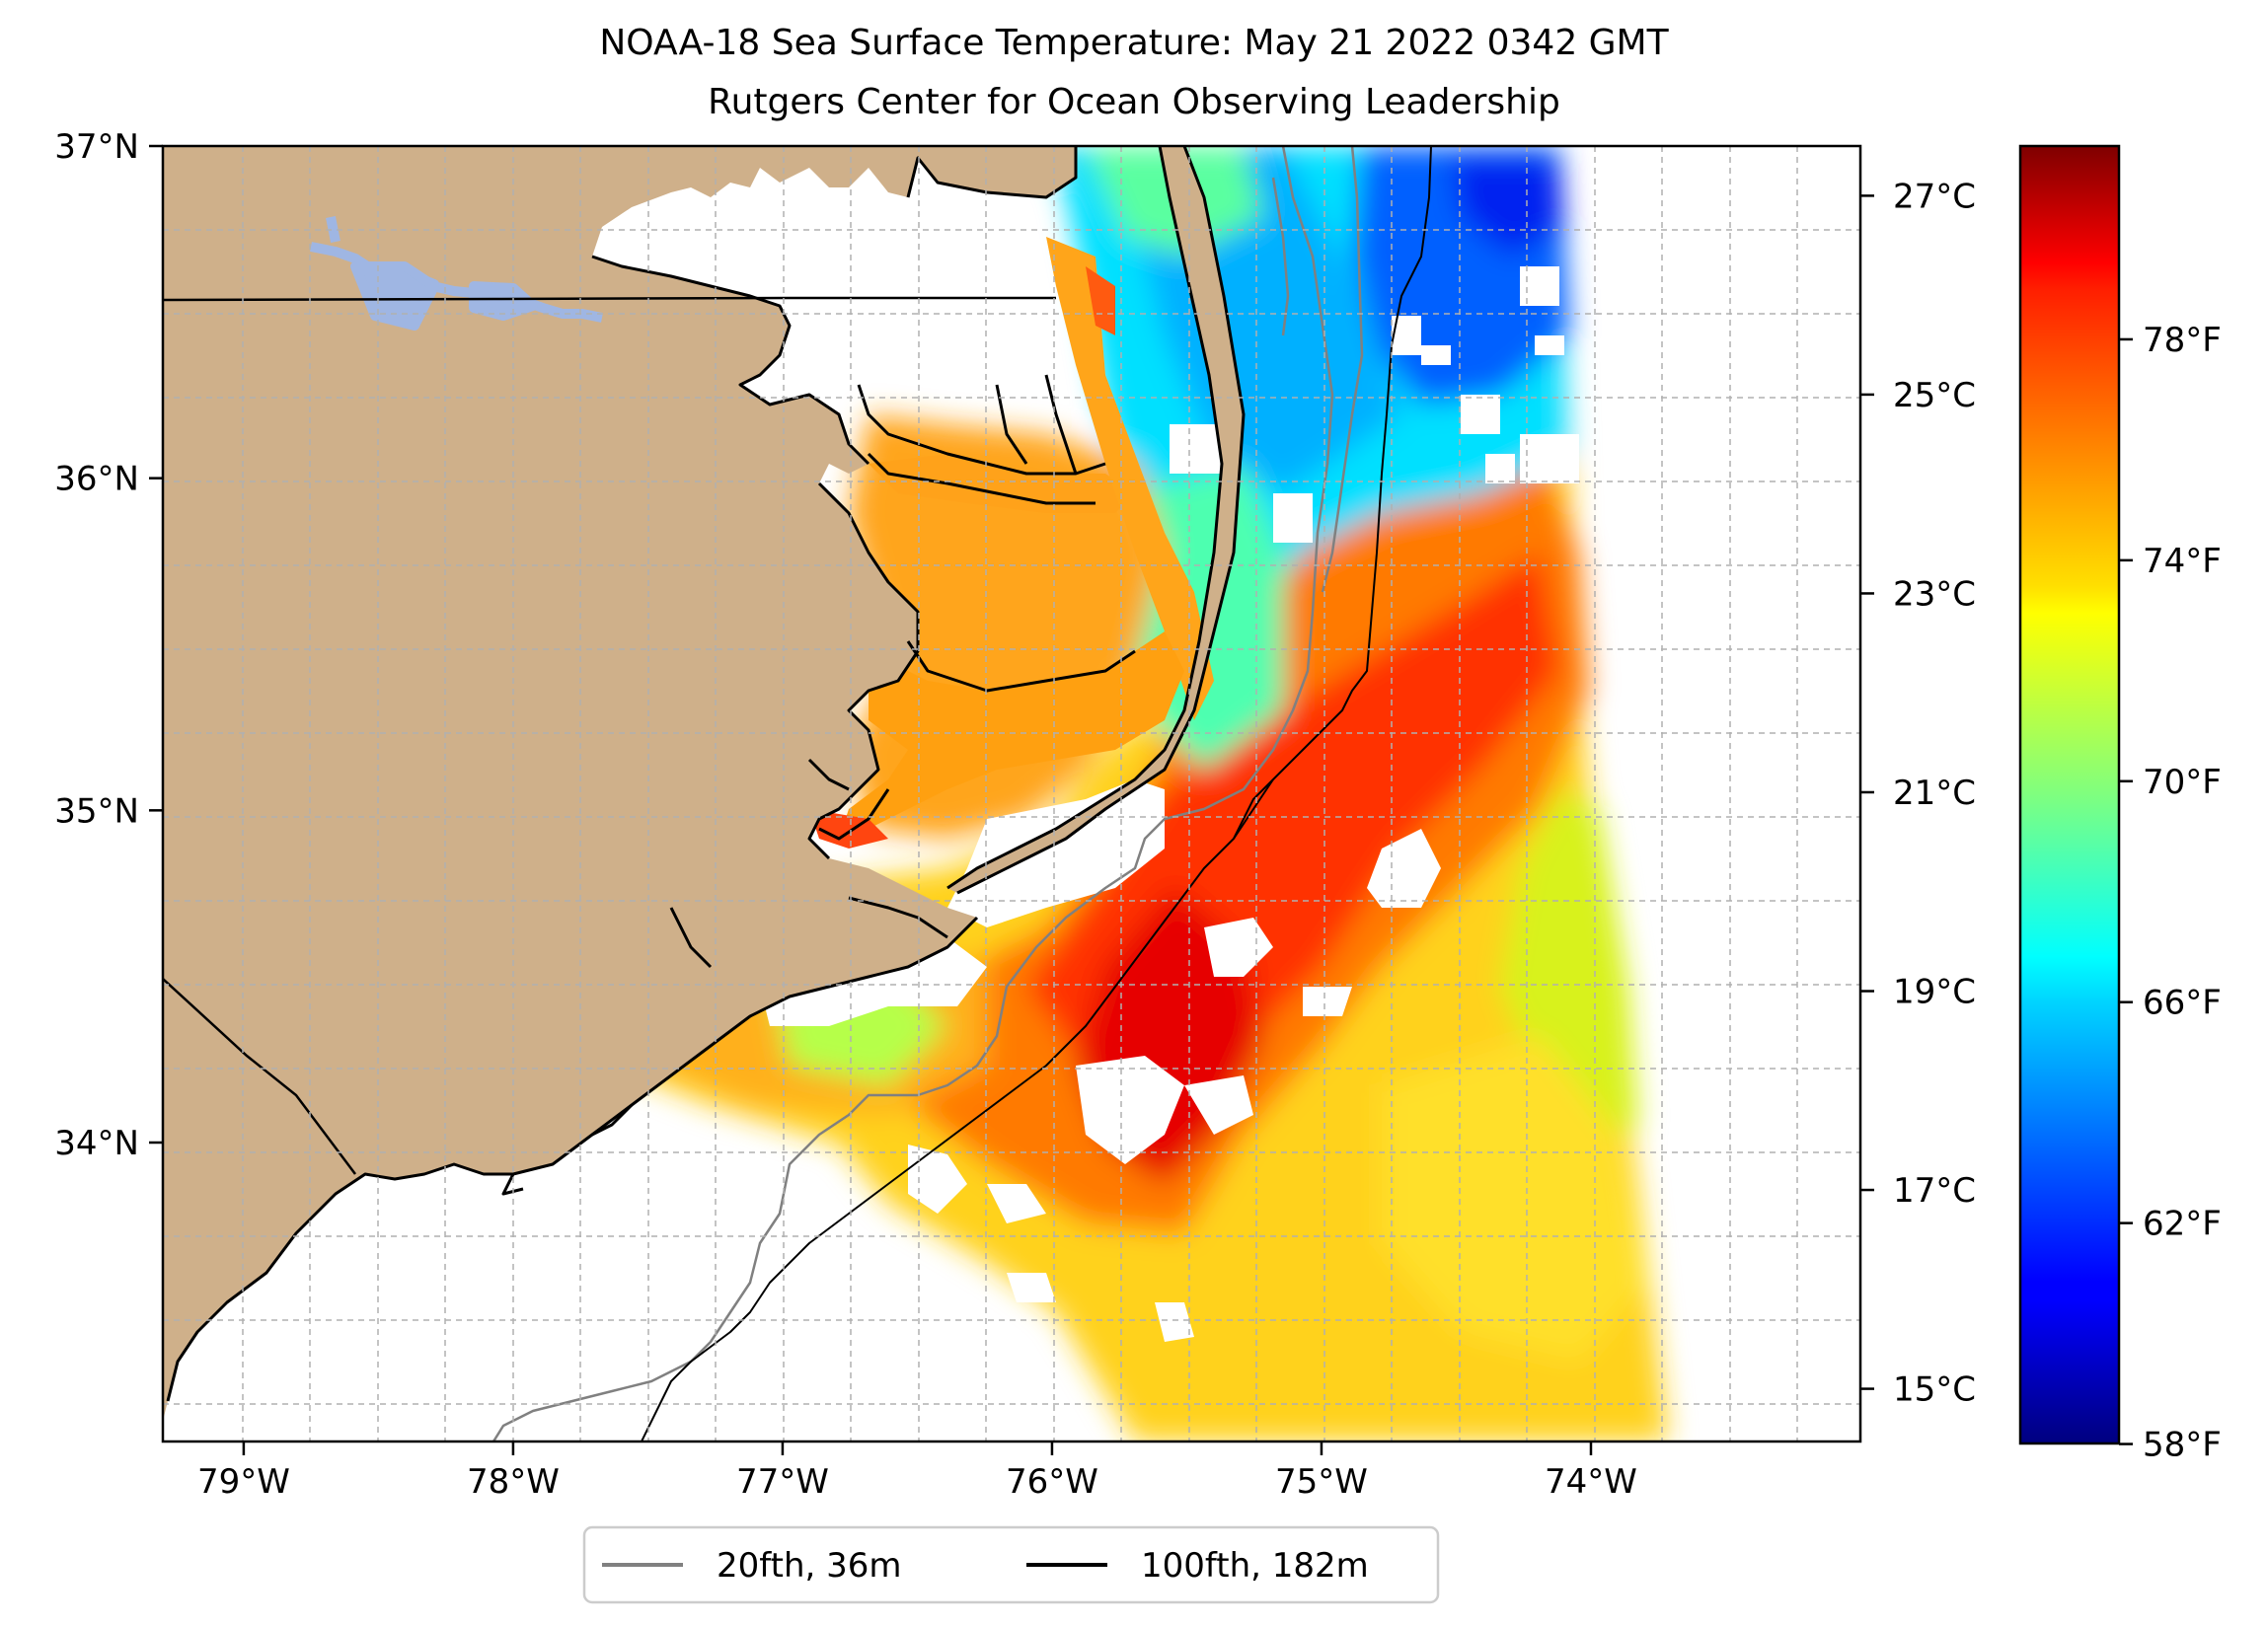 The image size is (2268, 1626). Describe the element at coordinates (609, 299) in the screenshot. I see `nc-va-border` at that location.